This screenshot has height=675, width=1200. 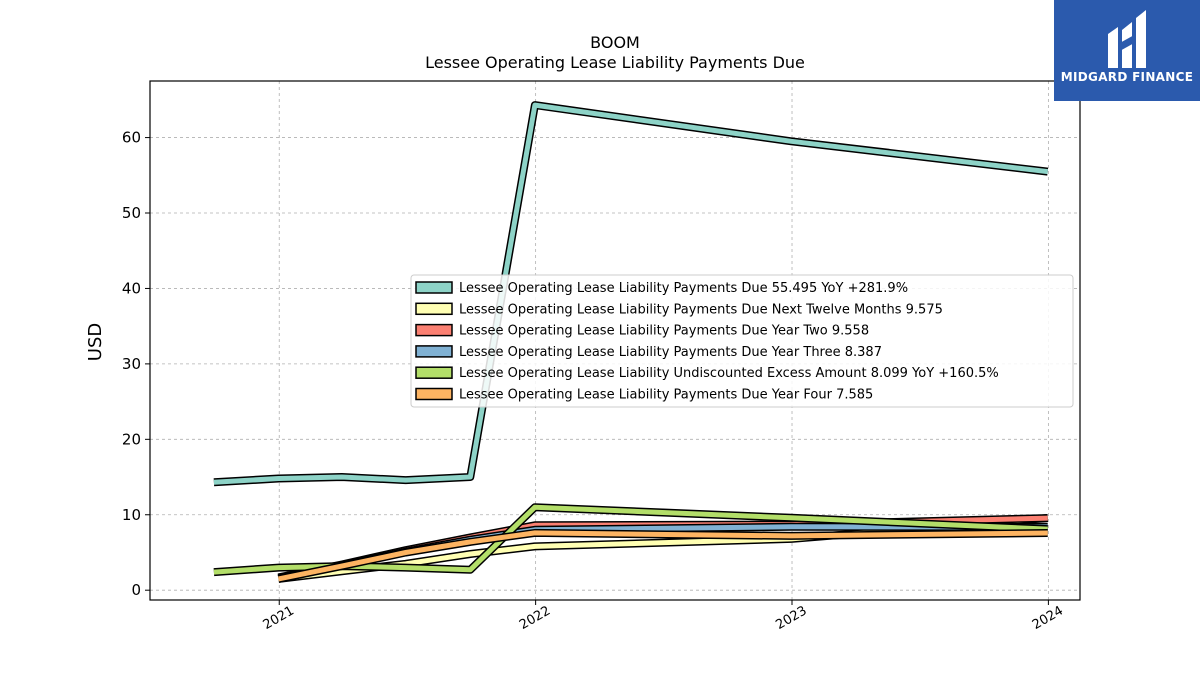 What do you see at coordinates (131, 515) in the screenshot?
I see `y-tick-label: 10` at bounding box center [131, 515].